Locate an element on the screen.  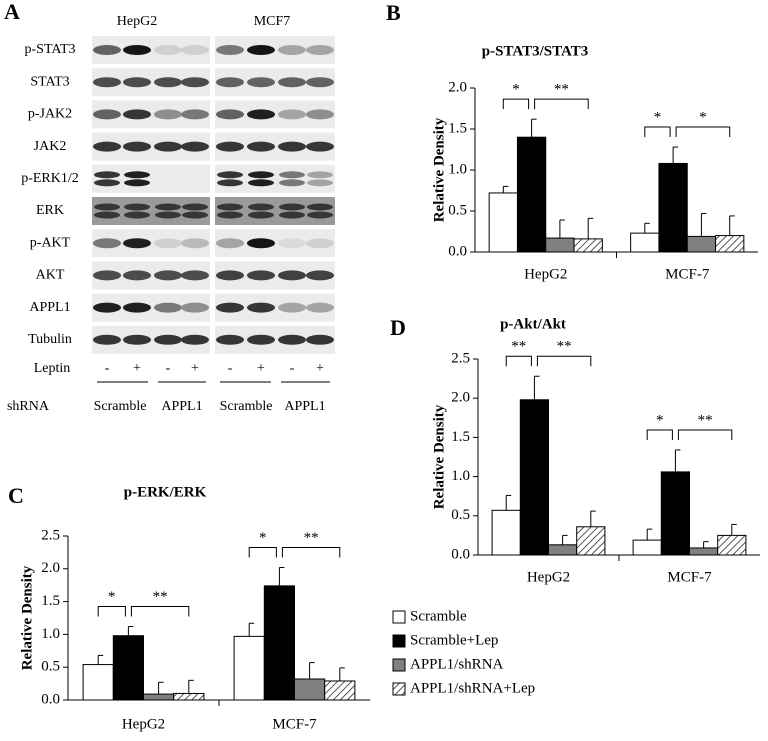
row-label: APPL1 is located at coordinates (49, 307).